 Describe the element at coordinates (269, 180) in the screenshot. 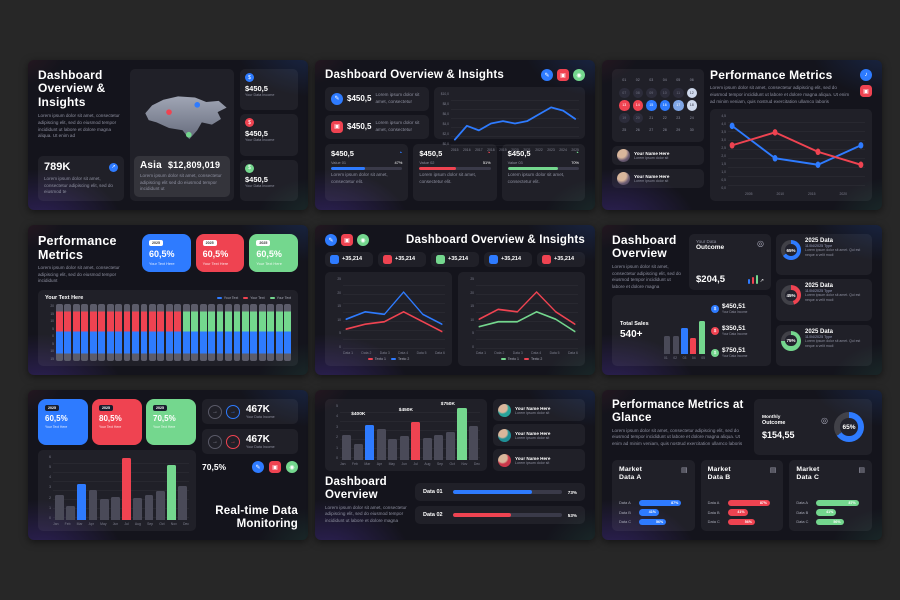

I see `income-card: $ $450,5 Your Data Income` at that location.